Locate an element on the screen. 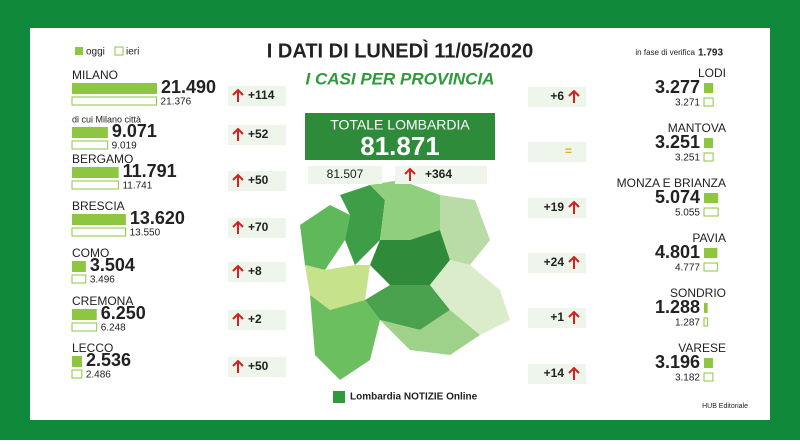 This screenshot has width=800, height=445. today-value: 3.277 is located at coordinates (677, 87).